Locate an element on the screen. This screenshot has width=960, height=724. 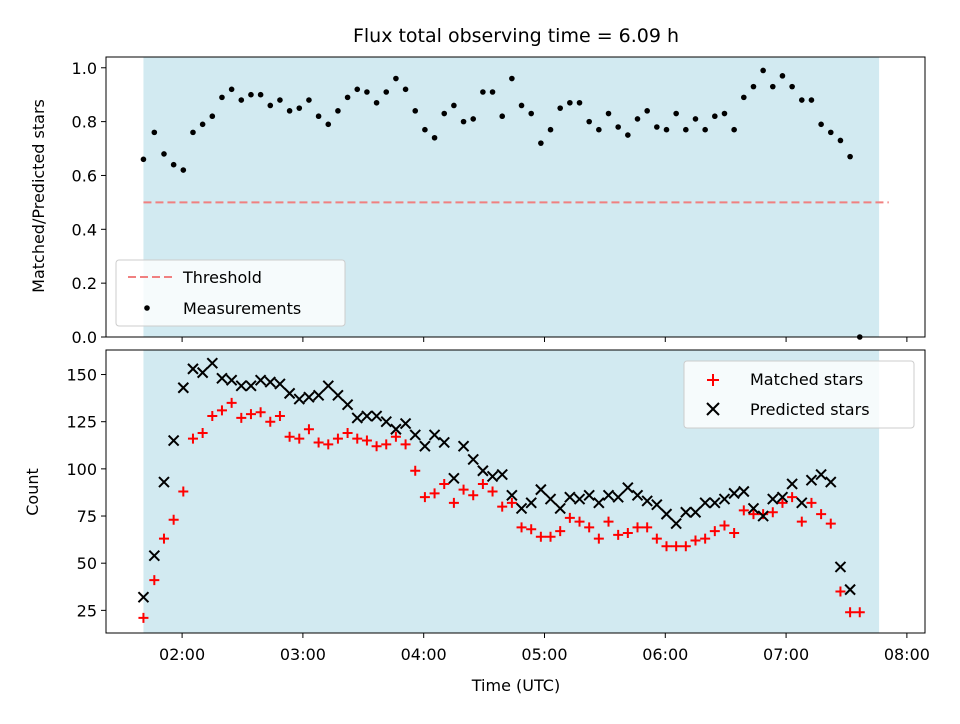
bot-y-tick-label: 75 is located at coordinates (87, 516).